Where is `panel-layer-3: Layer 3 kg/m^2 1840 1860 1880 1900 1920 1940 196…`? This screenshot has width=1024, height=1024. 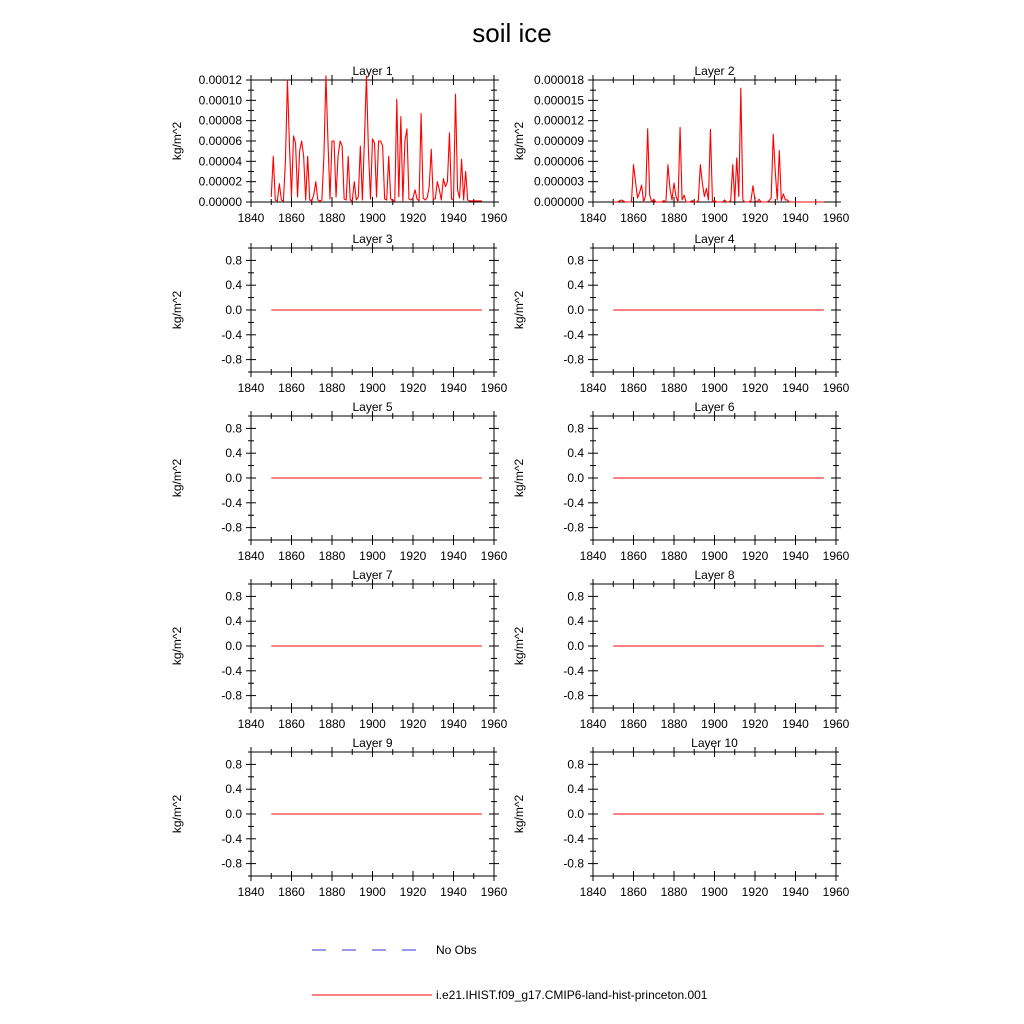
panel-layer-3: Layer 3 kg/m^2 1840 1860 1880 1900 1920 1940 196… is located at coordinates (339, 313).